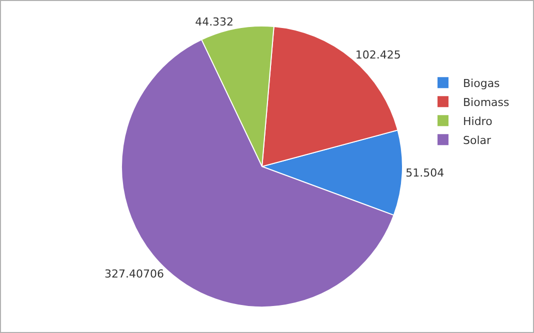  I want to click on legend-label: Biogas, so click(481, 83).